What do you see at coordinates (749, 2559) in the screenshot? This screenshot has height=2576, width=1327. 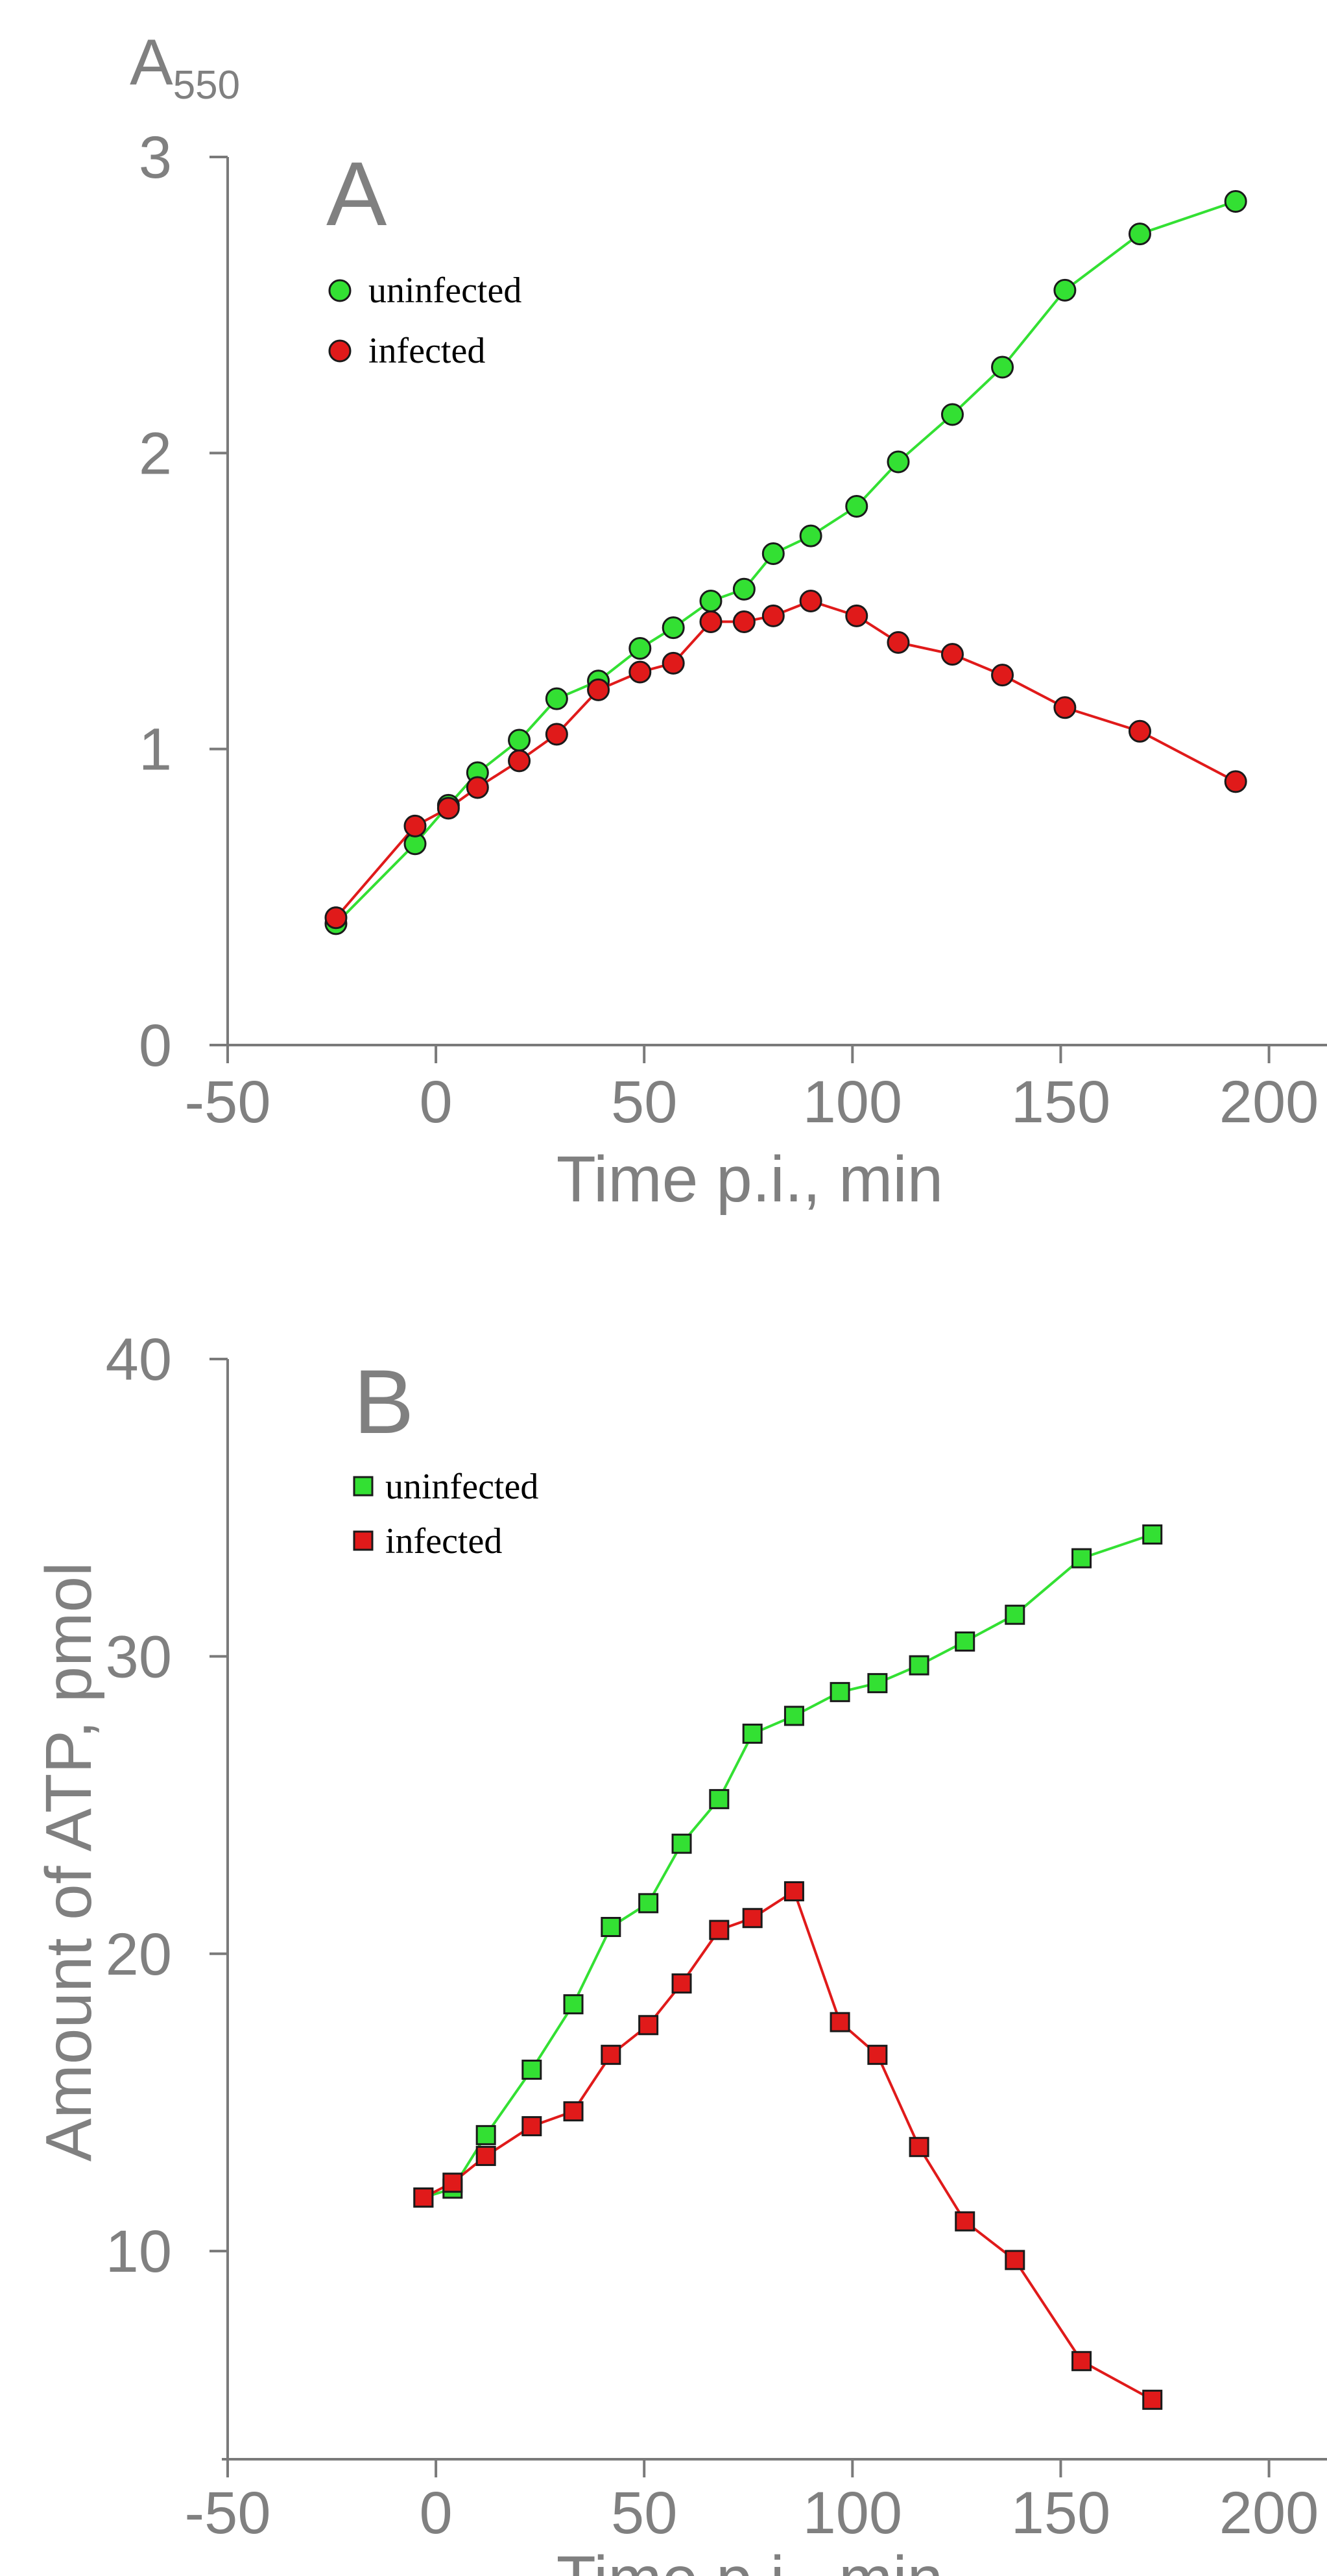 I see `panel-b-x-axis-title: Time p.i., min` at bounding box center [749, 2559].